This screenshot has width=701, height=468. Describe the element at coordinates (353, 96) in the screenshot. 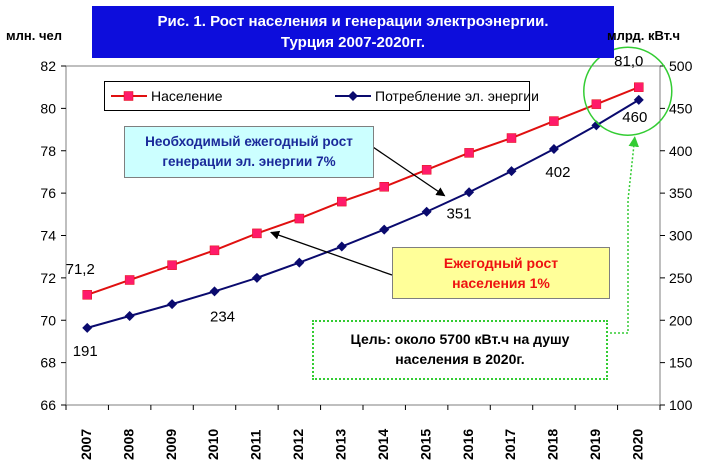

I see `legend-consumption-swatch` at that location.